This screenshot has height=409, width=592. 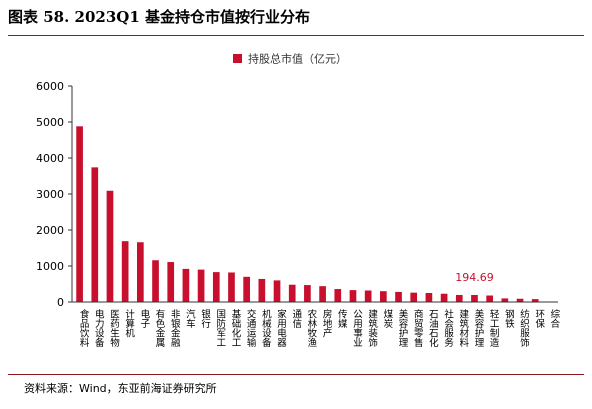 I want to click on source-note: 资料来源：Wind，东亚前海证券研究所, so click(x=120, y=388).